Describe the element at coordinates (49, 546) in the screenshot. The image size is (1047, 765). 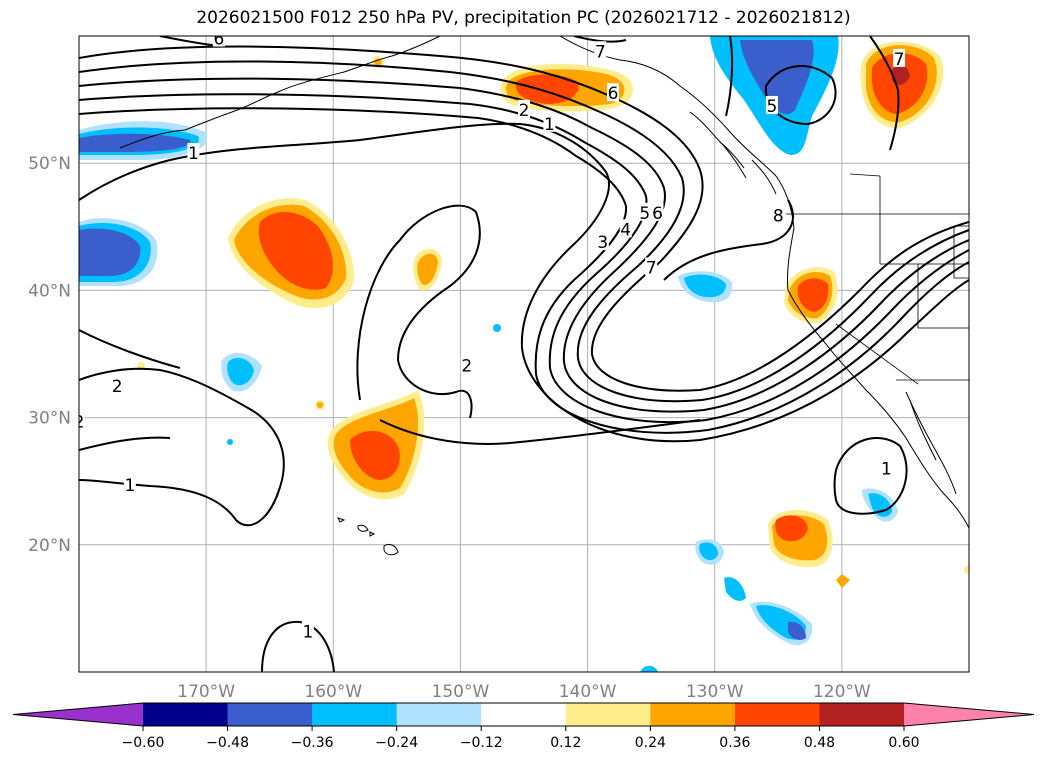
I see `lat-tick-label: 20°N` at that location.